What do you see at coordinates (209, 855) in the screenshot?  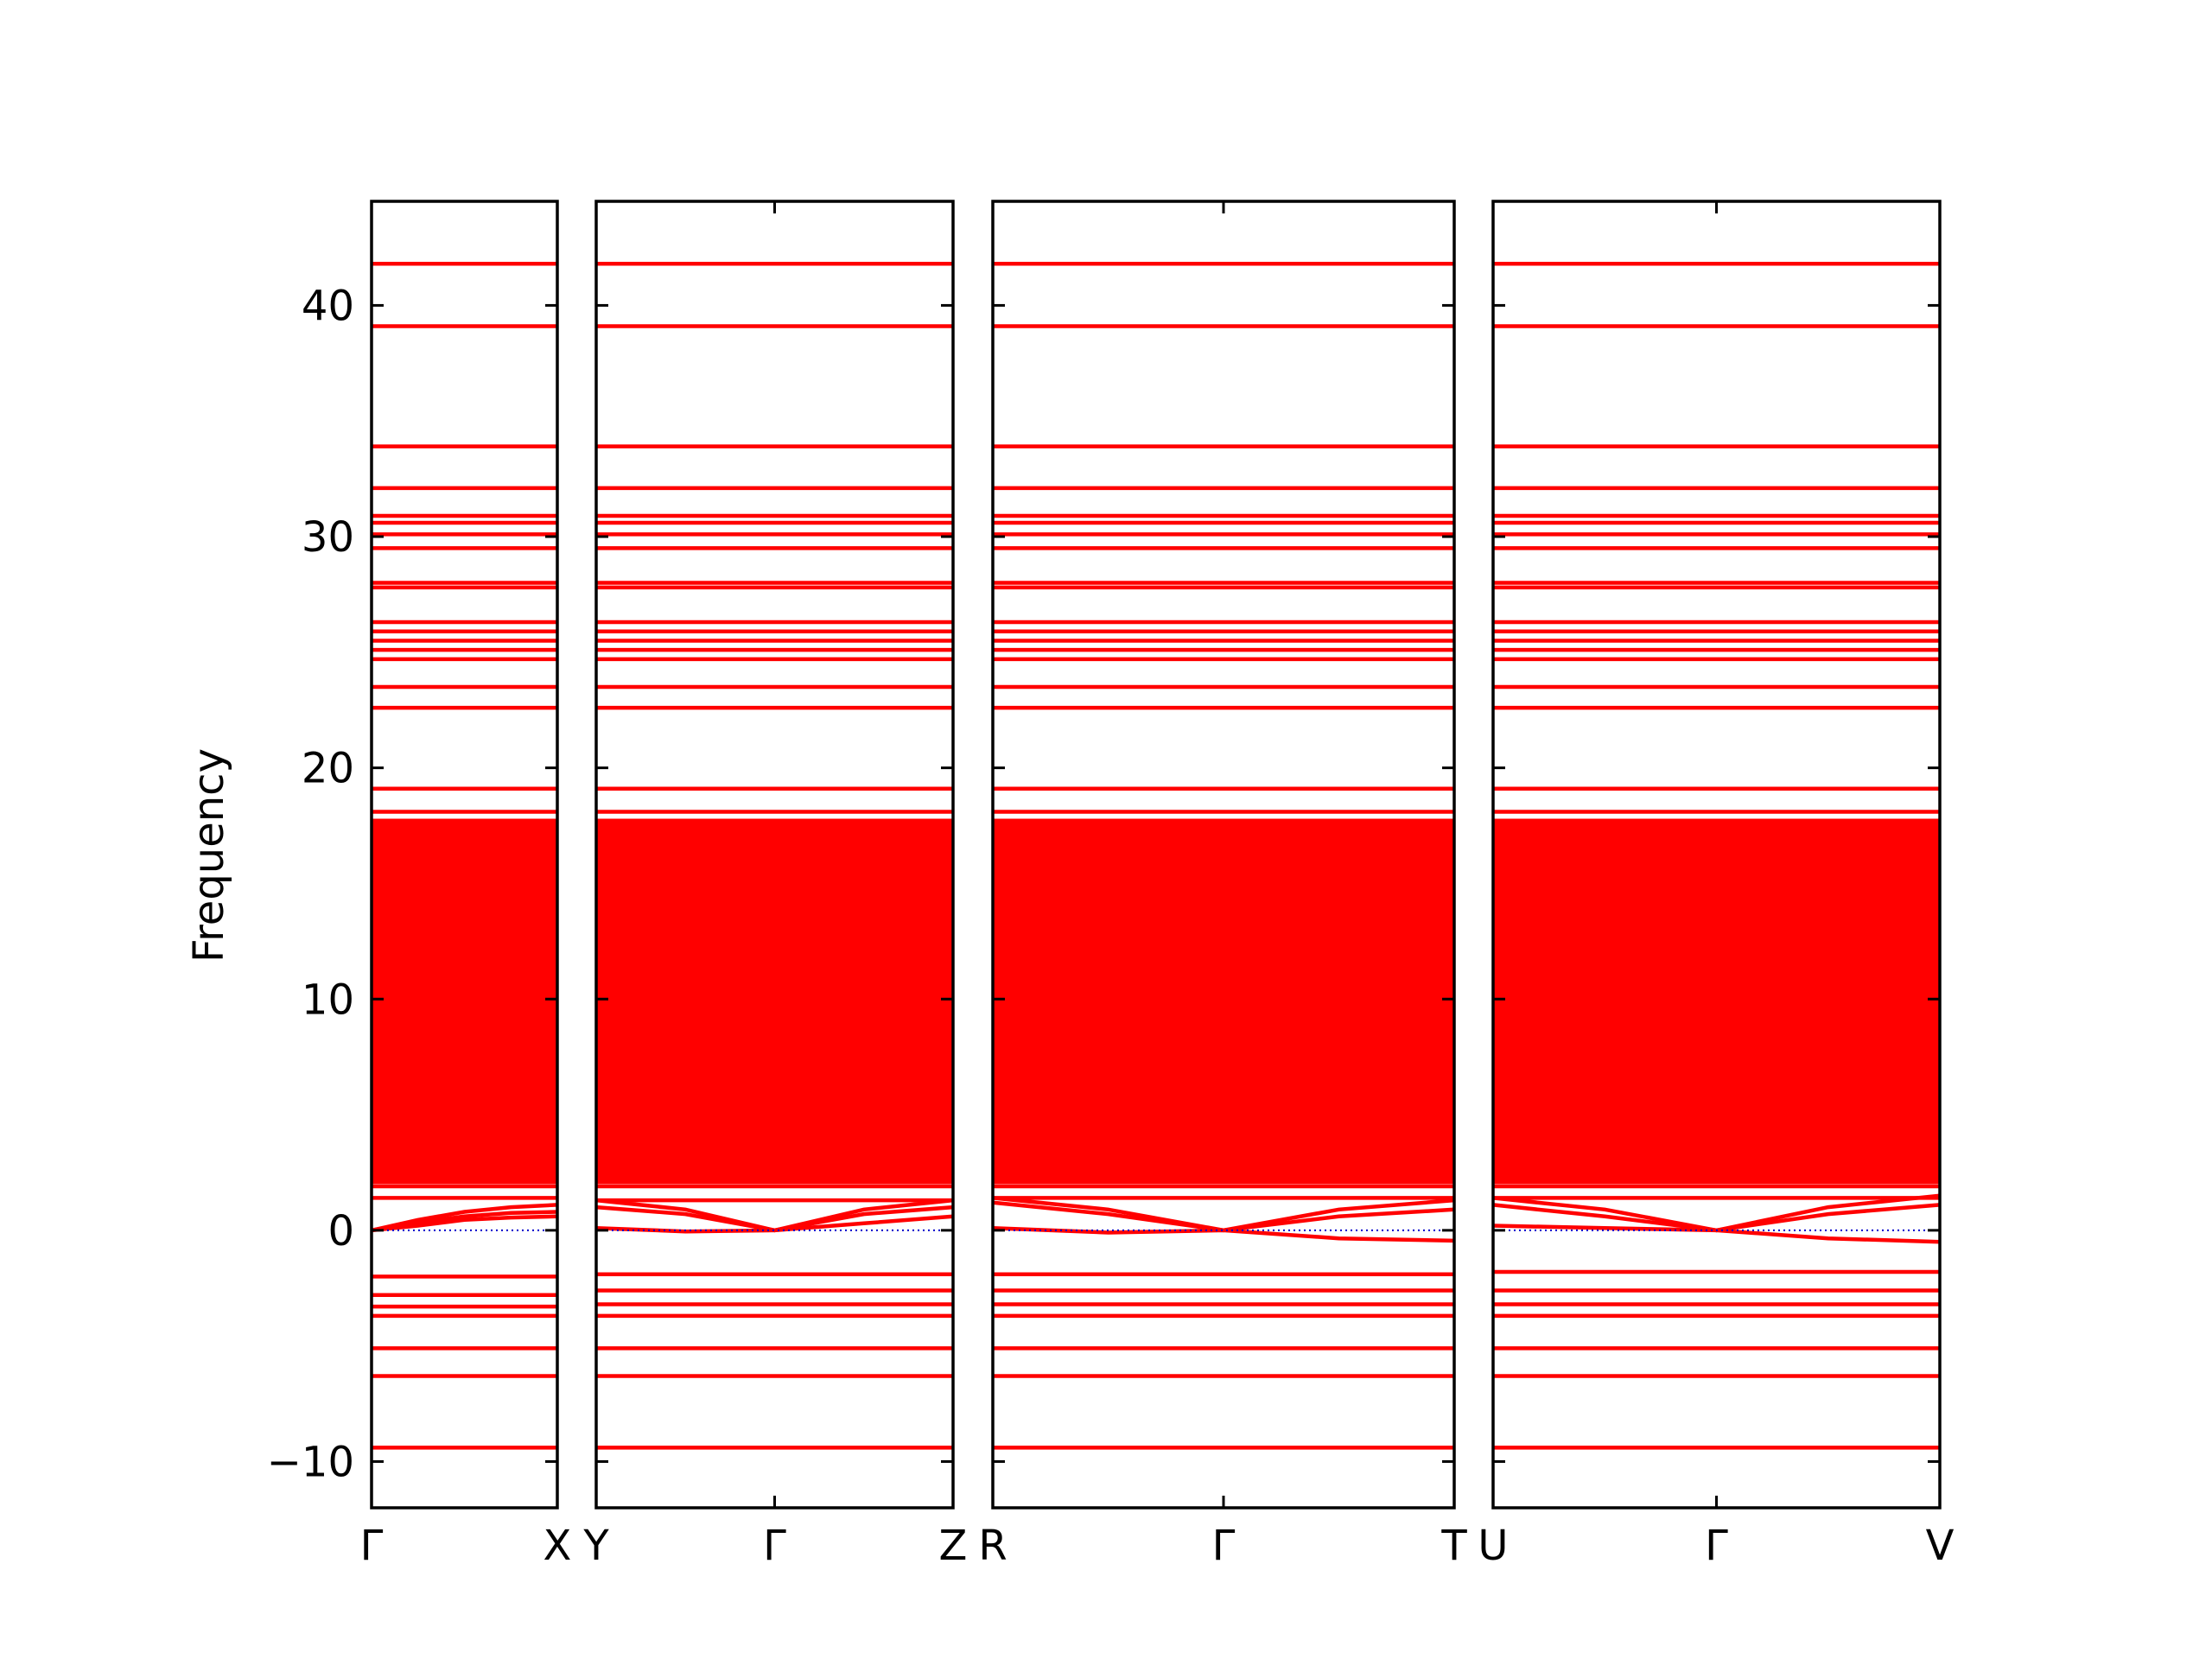 I see `y-axis-label: Frequency` at bounding box center [209, 855].